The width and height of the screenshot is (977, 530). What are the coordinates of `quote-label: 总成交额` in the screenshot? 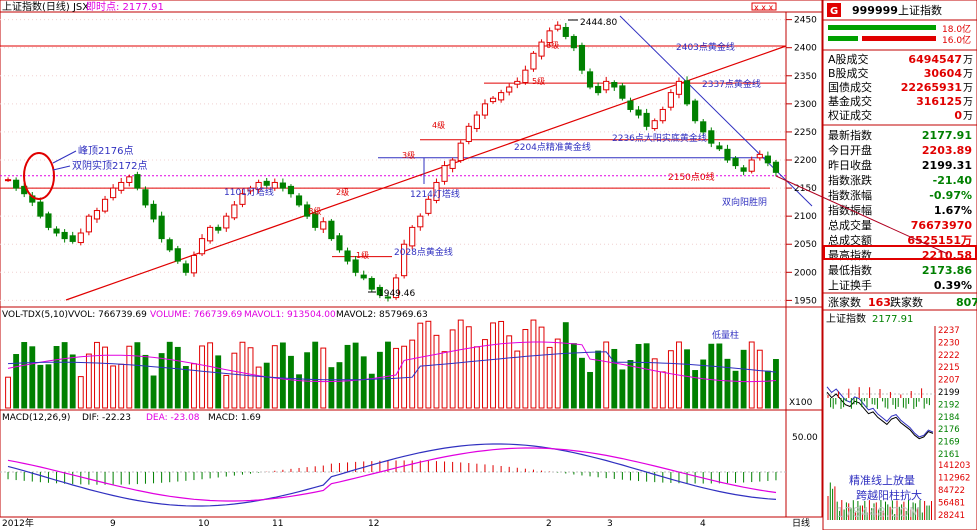 It's located at (850, 240).